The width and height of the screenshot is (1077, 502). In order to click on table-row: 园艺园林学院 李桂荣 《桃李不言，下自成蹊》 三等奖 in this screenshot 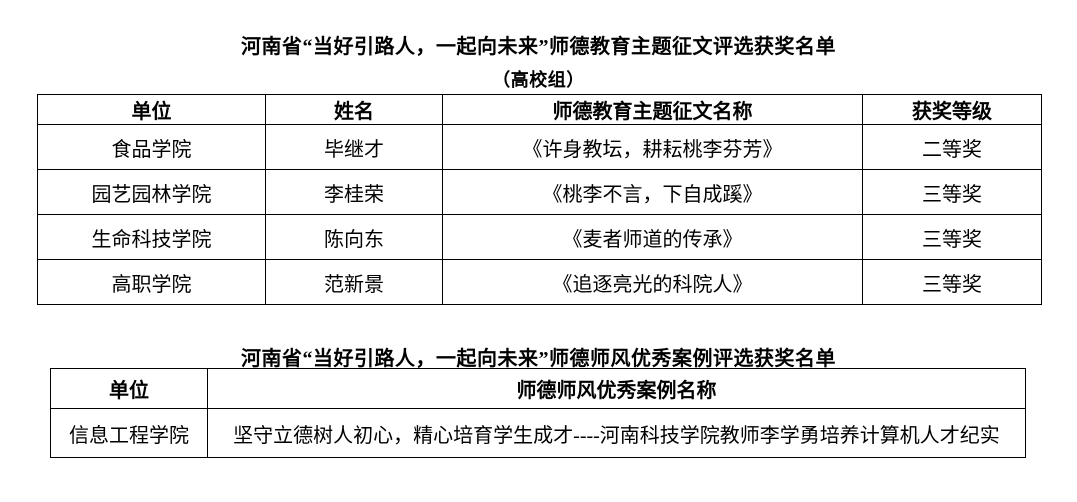, I will do `click(539, 192)`.